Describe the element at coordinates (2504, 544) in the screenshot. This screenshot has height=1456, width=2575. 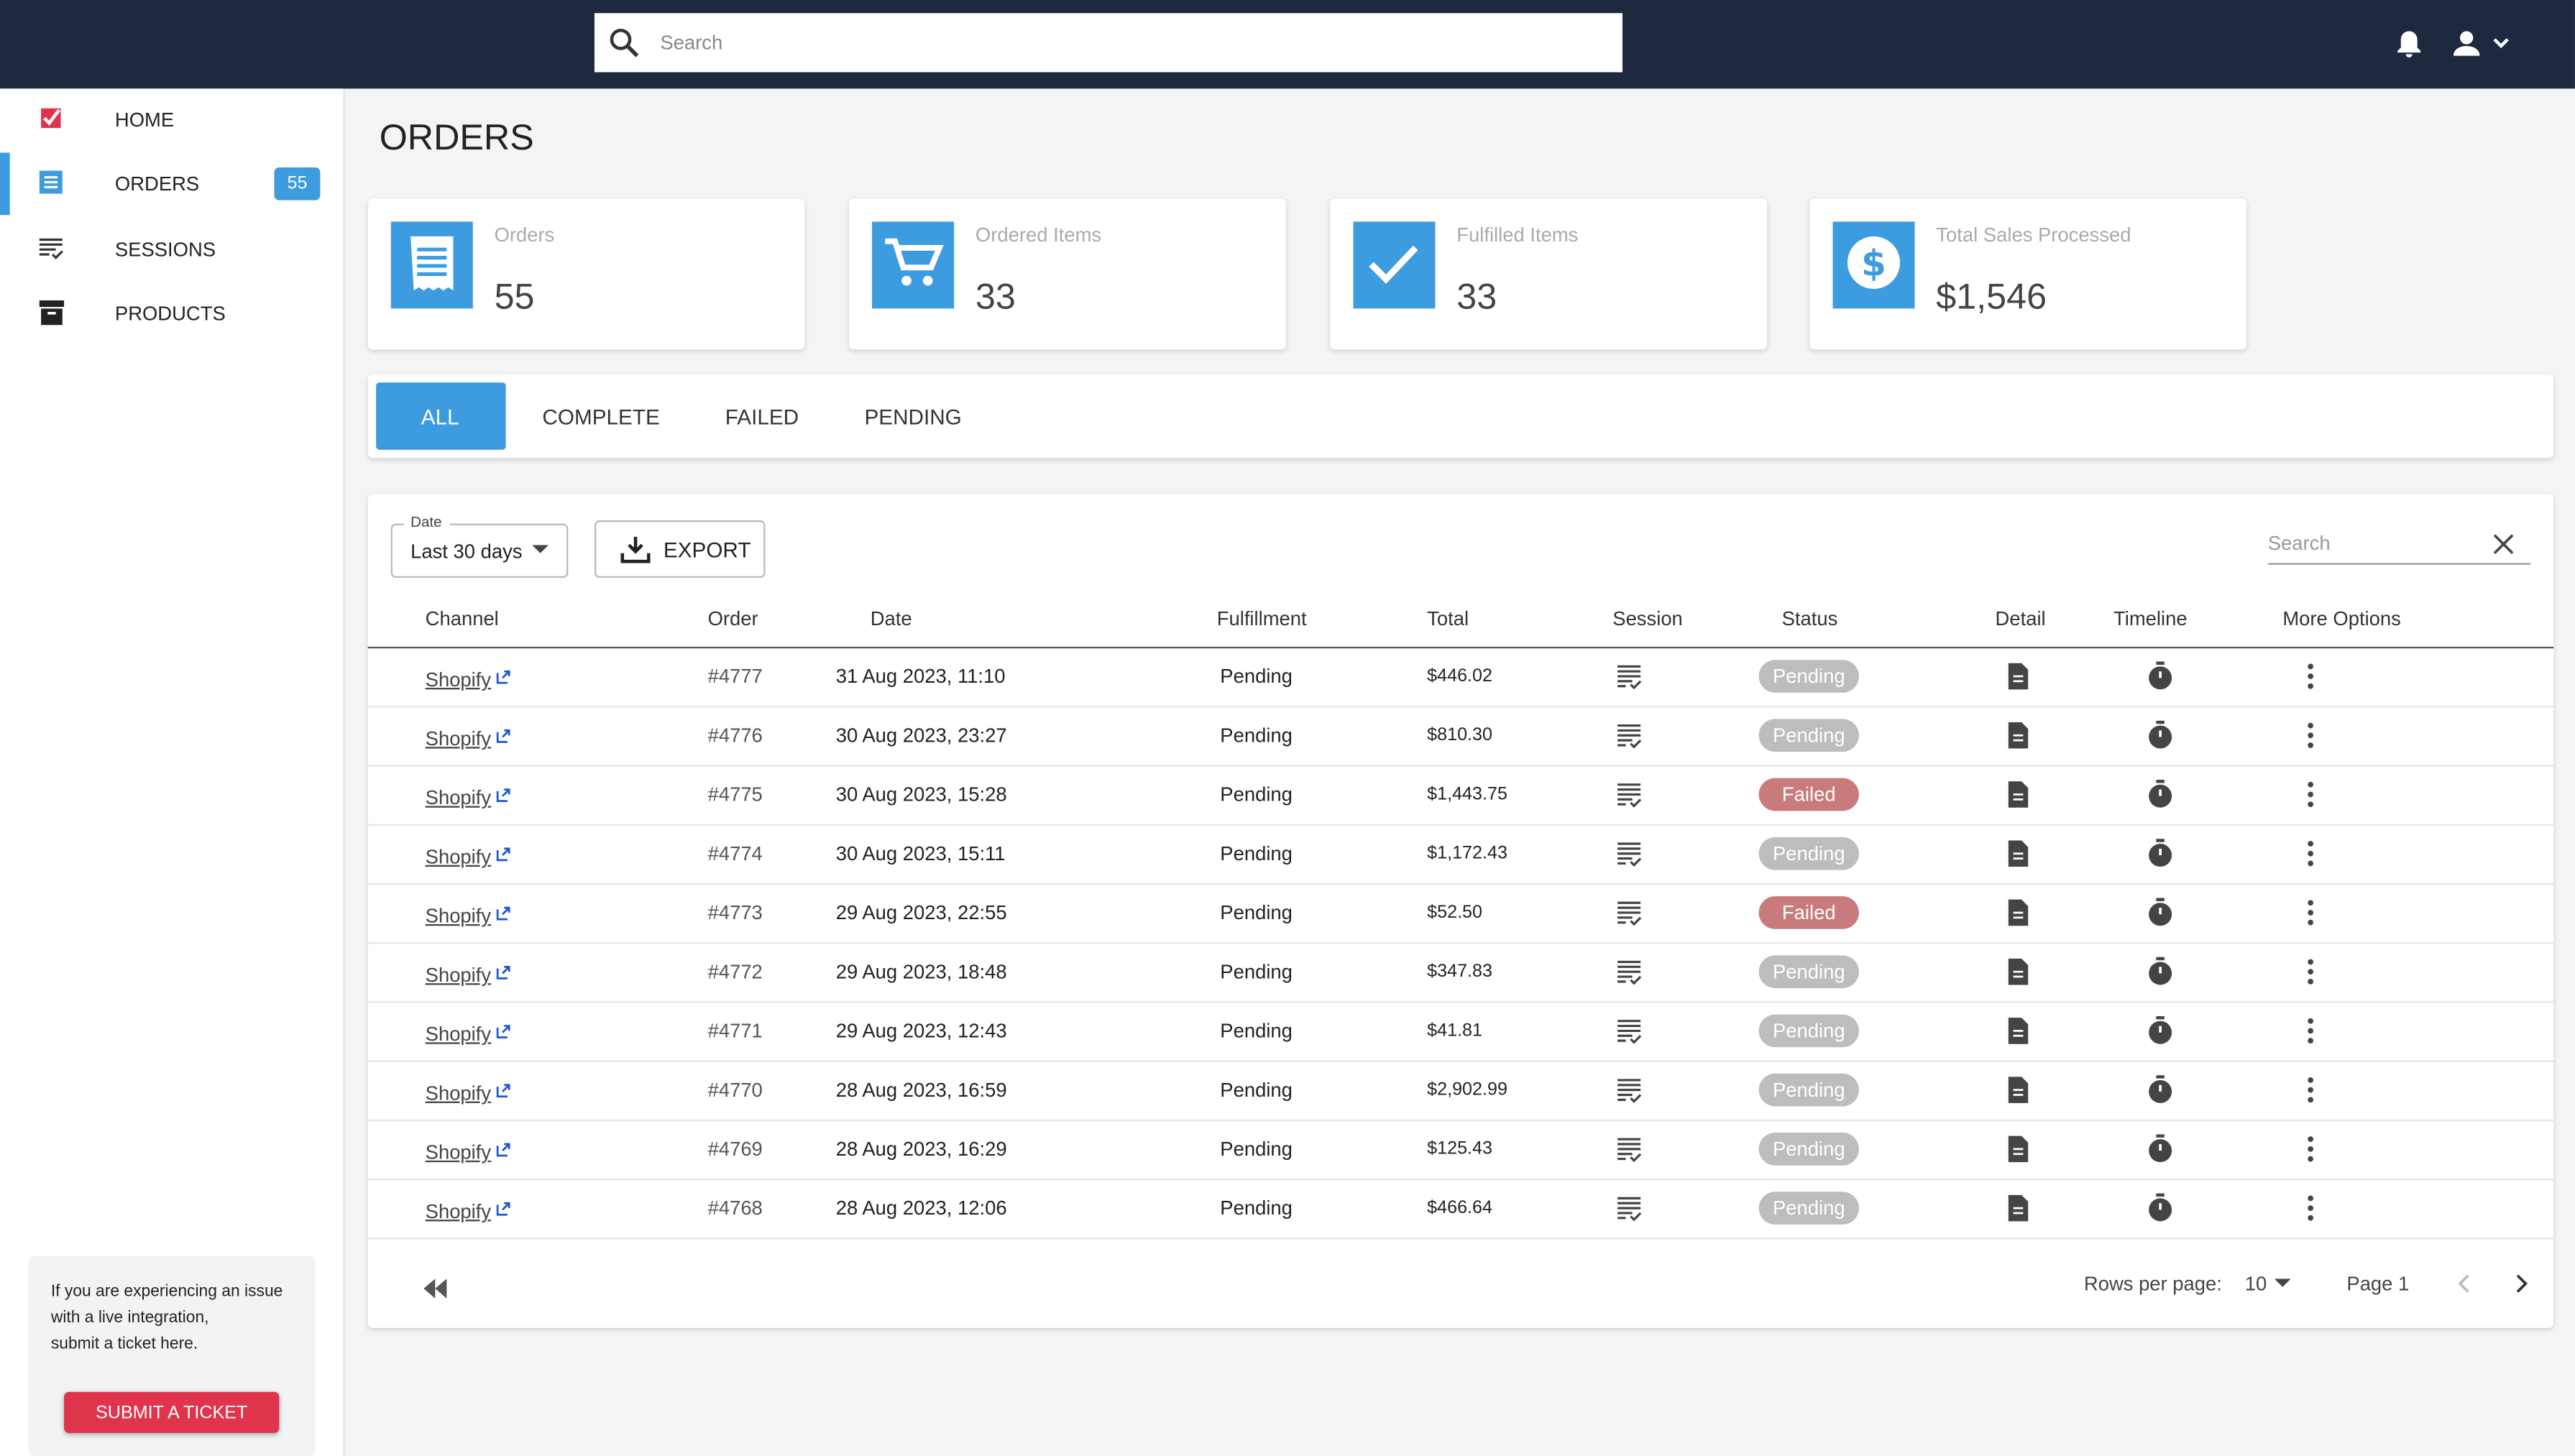
I see `clear-icon` at that location.